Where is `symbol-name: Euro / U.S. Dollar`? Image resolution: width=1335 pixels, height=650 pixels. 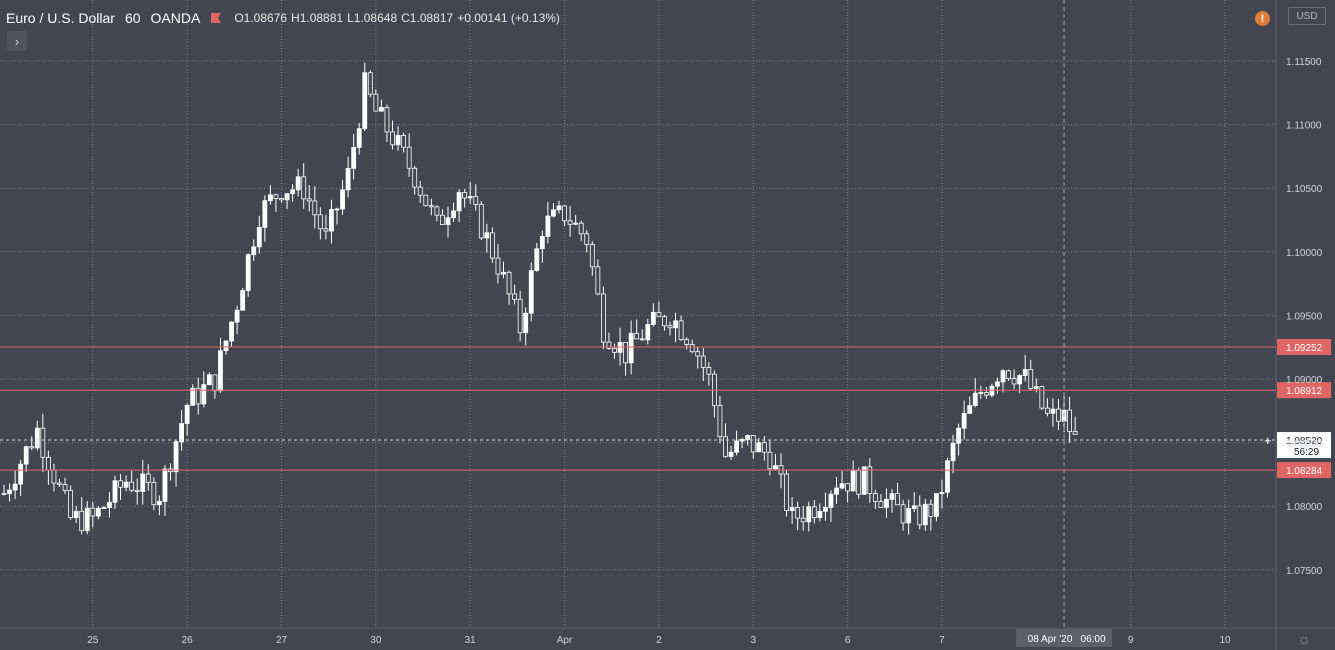
symbol-name: Euro / U.S. Dollar is located at coordinates (60, 18).